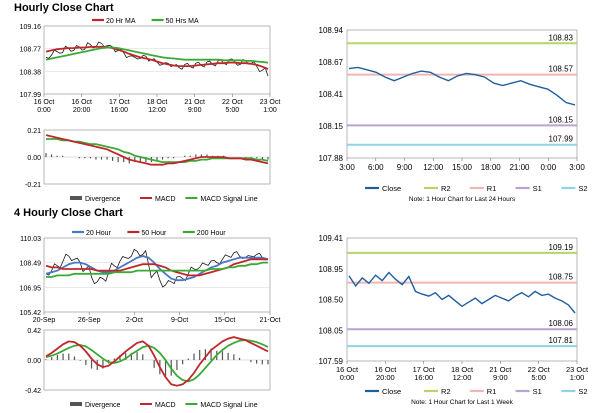 Image resolution: width=600 pixels, height=413 pixels. Describe the element at coordinates (31, 264) in the screenshot. I see `y-tick-label: 108.49` at that location.